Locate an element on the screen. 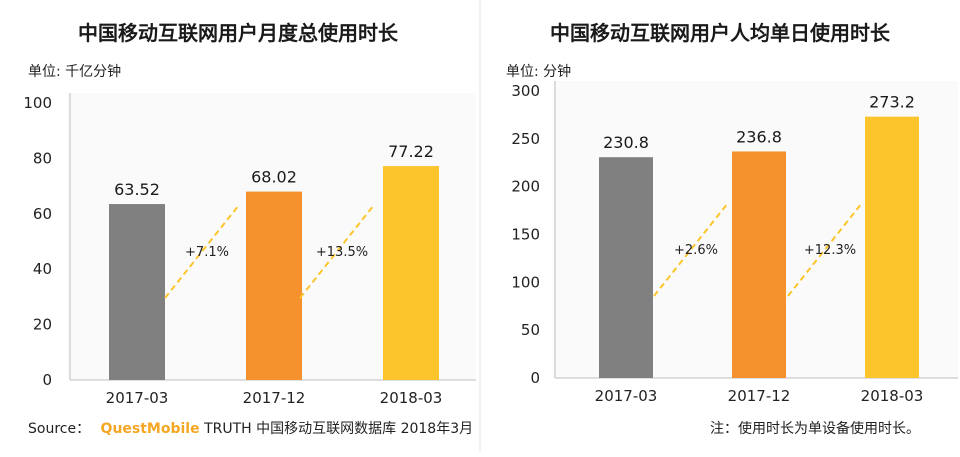  unit-label: 单位: 分钟 is located at coordinates (538, 71).